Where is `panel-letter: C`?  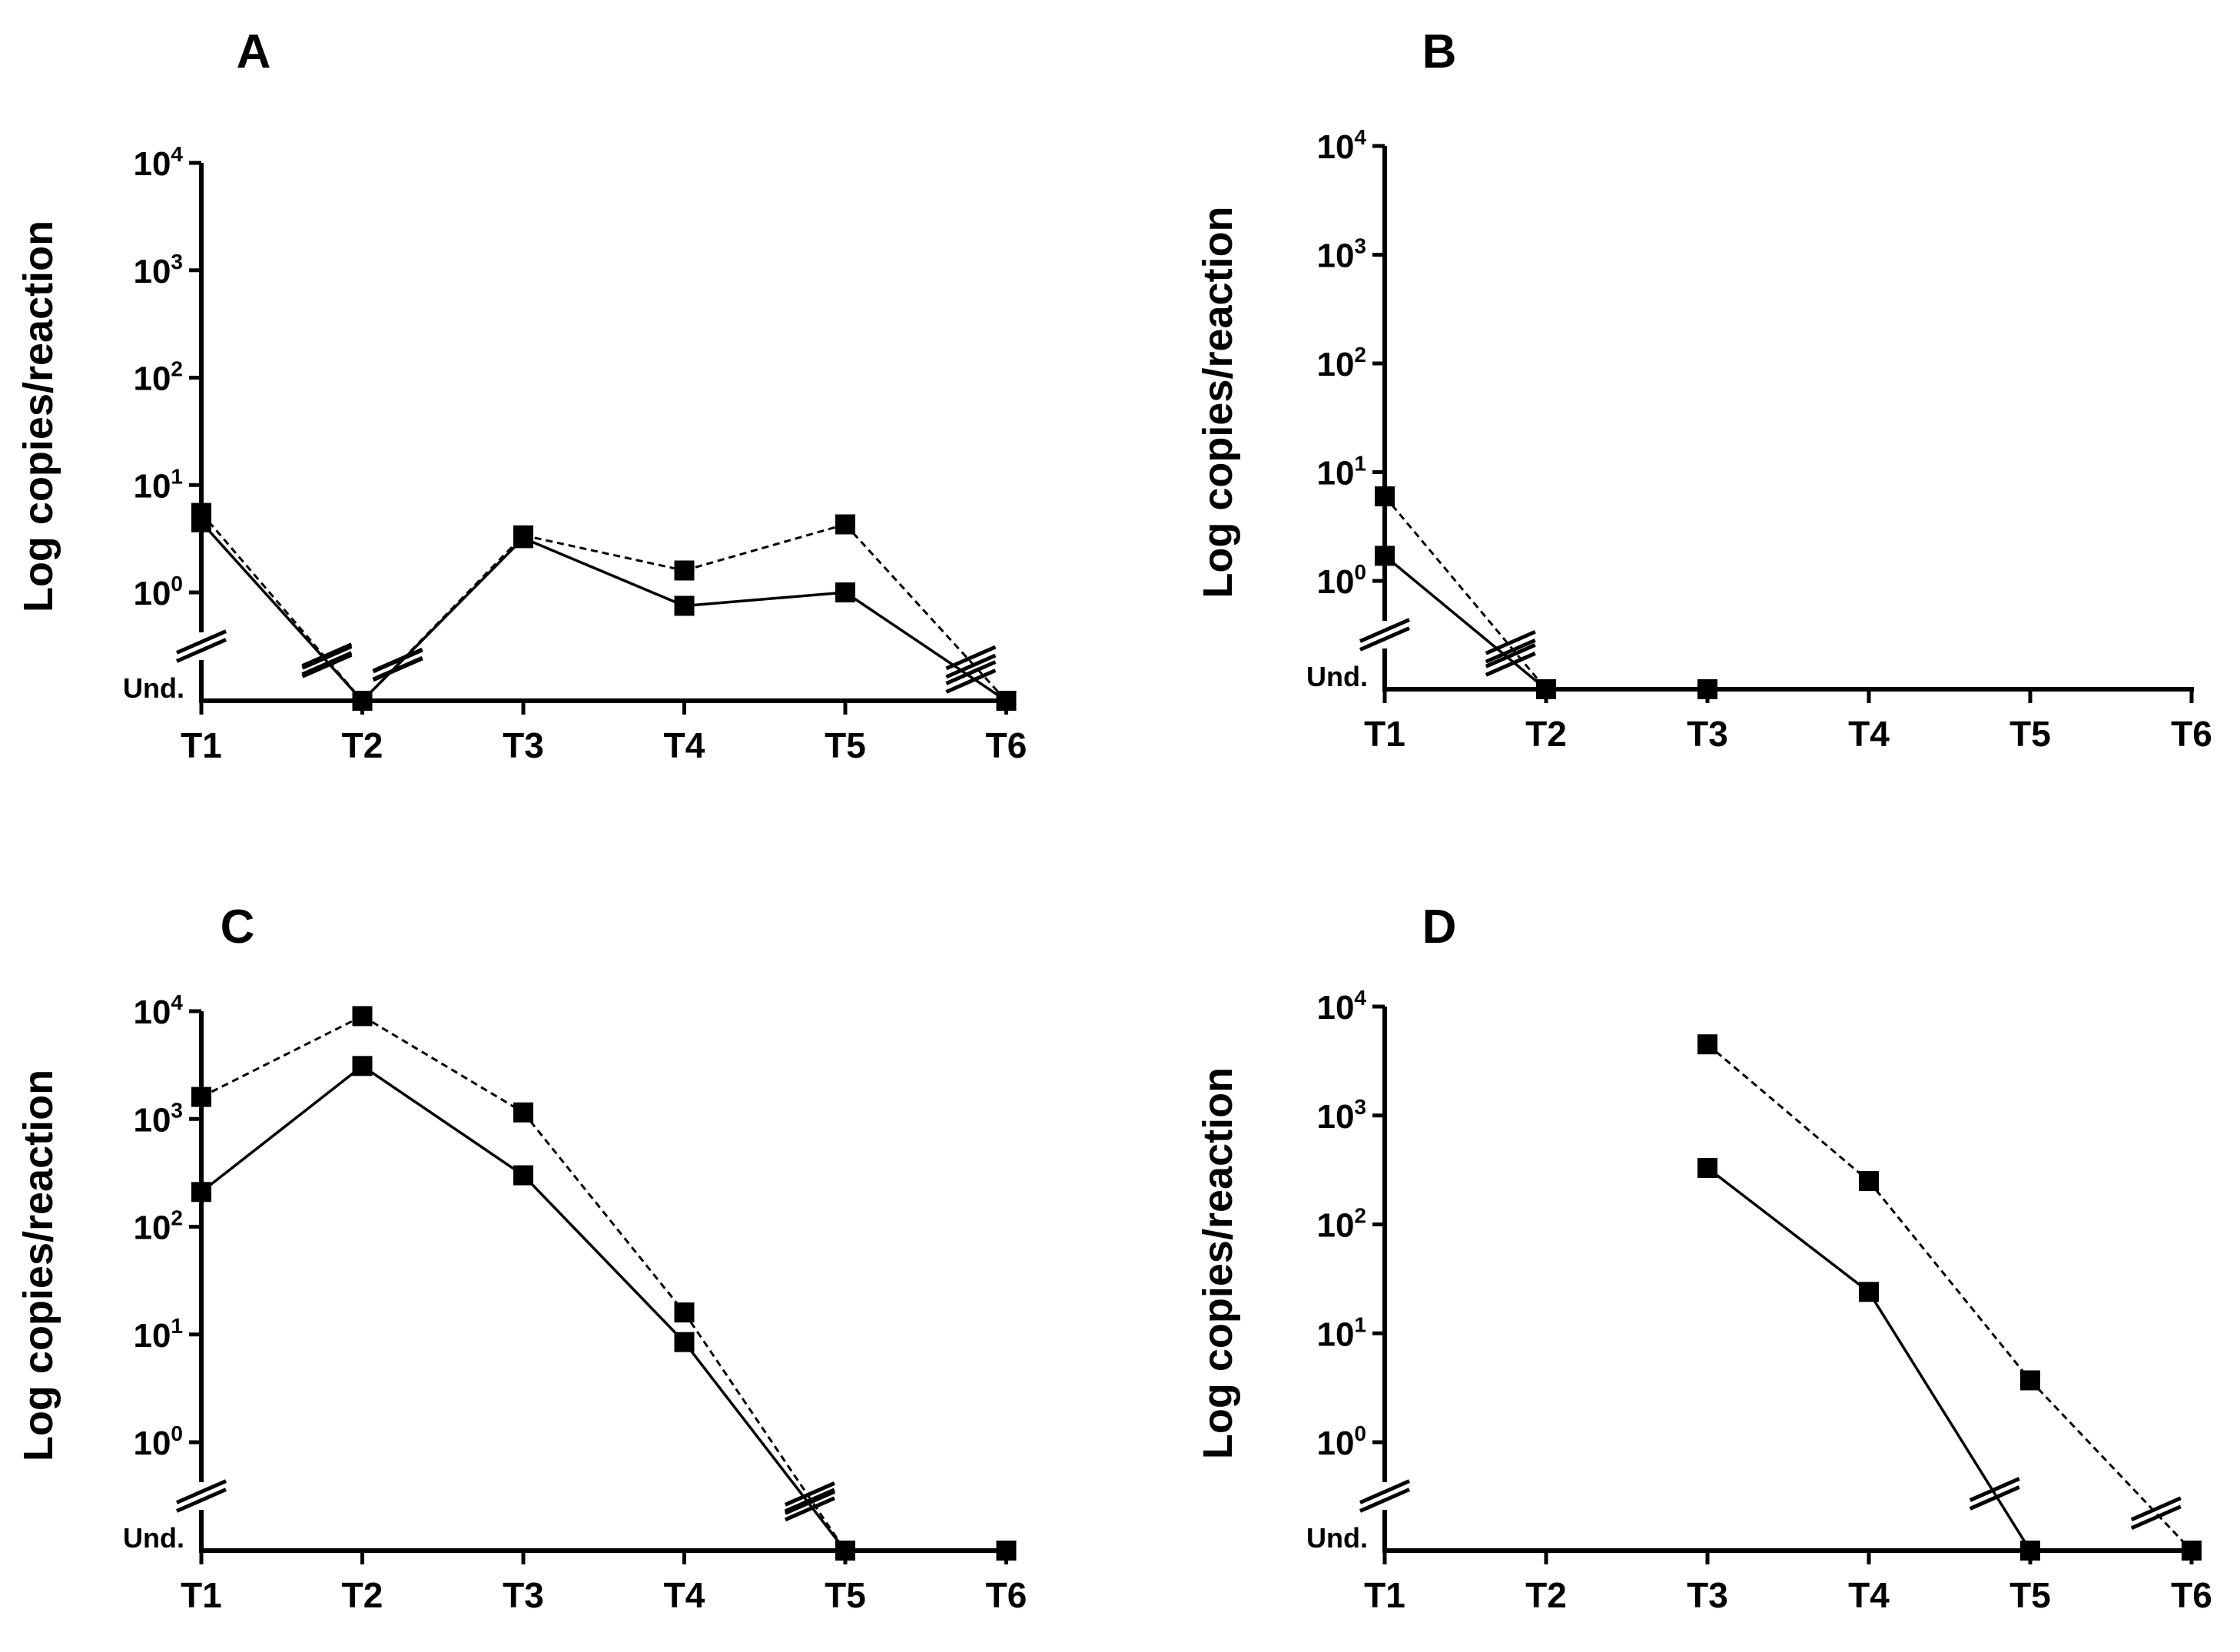
panel-letter: C is located at coordinates (238, 927).